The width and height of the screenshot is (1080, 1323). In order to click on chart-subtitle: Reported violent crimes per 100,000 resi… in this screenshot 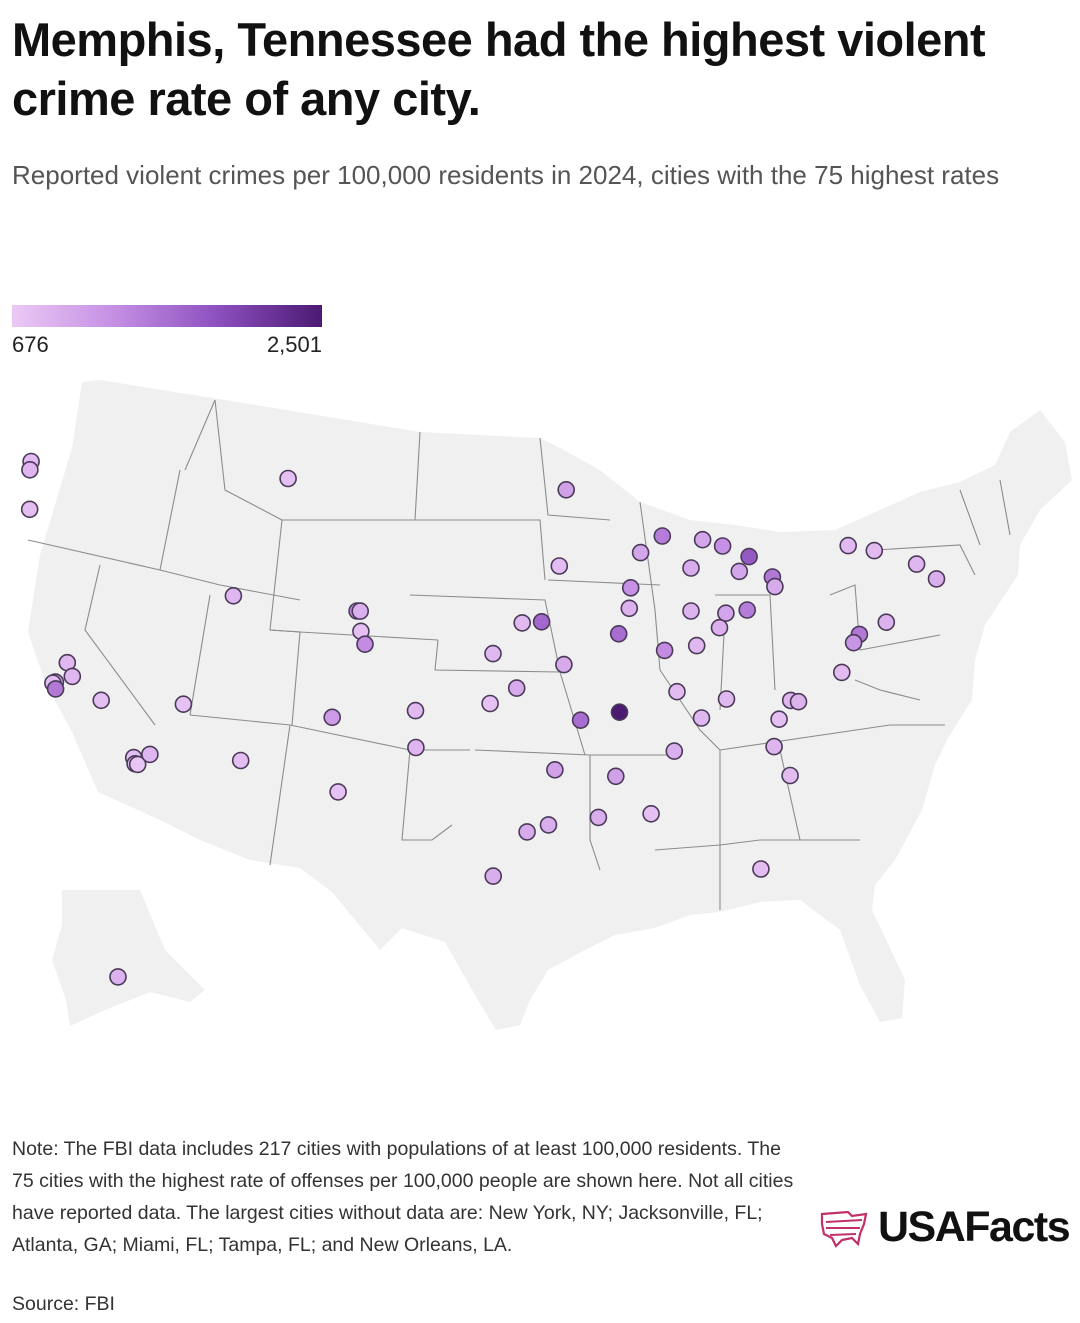, I will do `click(506, 175)`.